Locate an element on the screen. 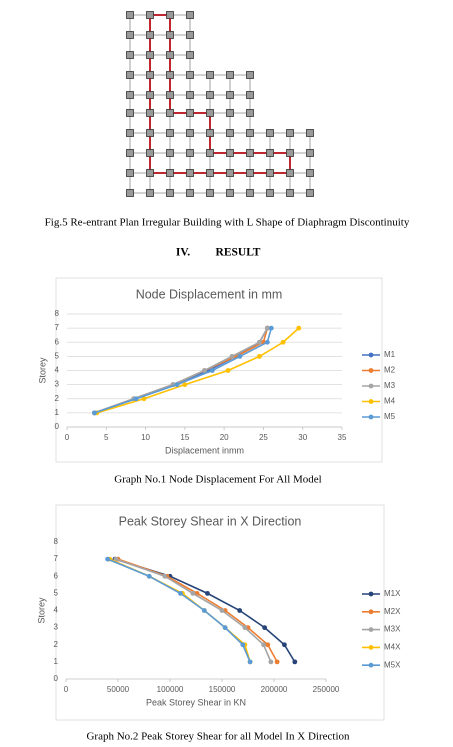 The width and height of the screenshot is (453, 747). x-tick-label: 25 is located at coordinates (263, 437).